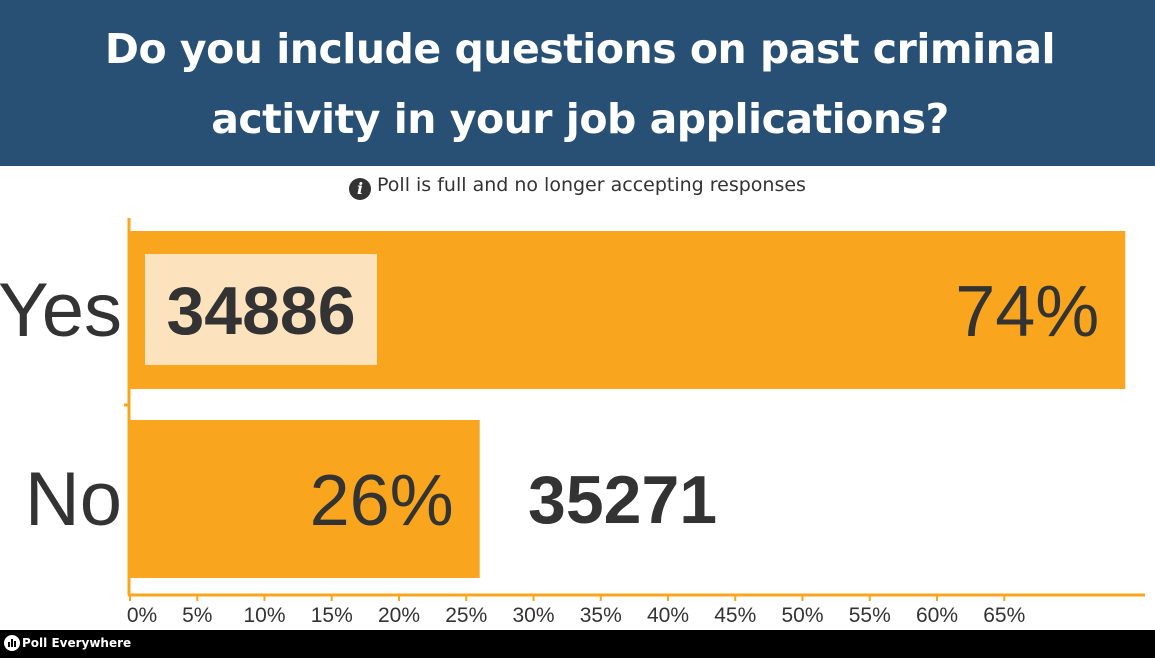  Describe the element at coordinates (360, 189) in the screenshot. I see `info-icon: i` at that location.